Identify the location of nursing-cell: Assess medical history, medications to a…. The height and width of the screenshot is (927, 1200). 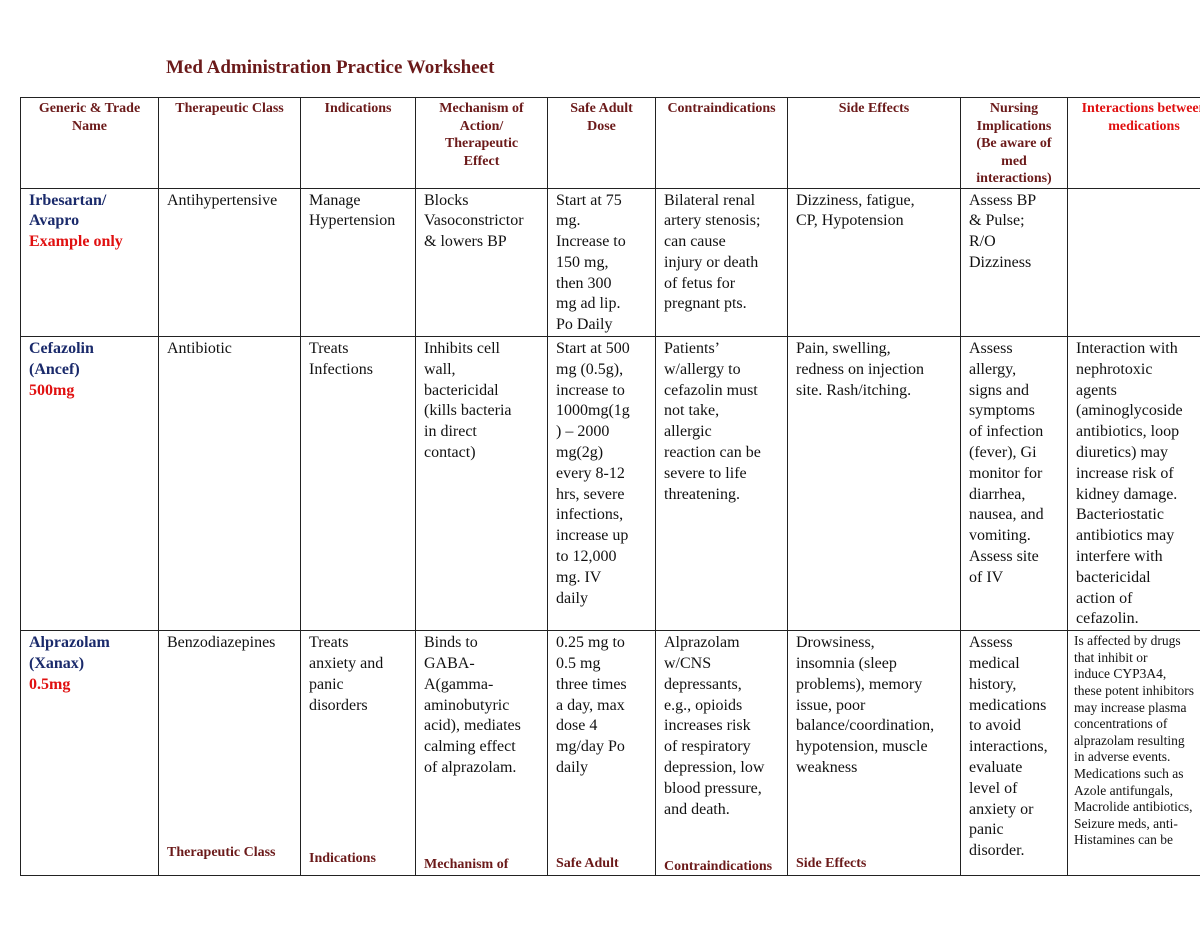
(1014, 753).